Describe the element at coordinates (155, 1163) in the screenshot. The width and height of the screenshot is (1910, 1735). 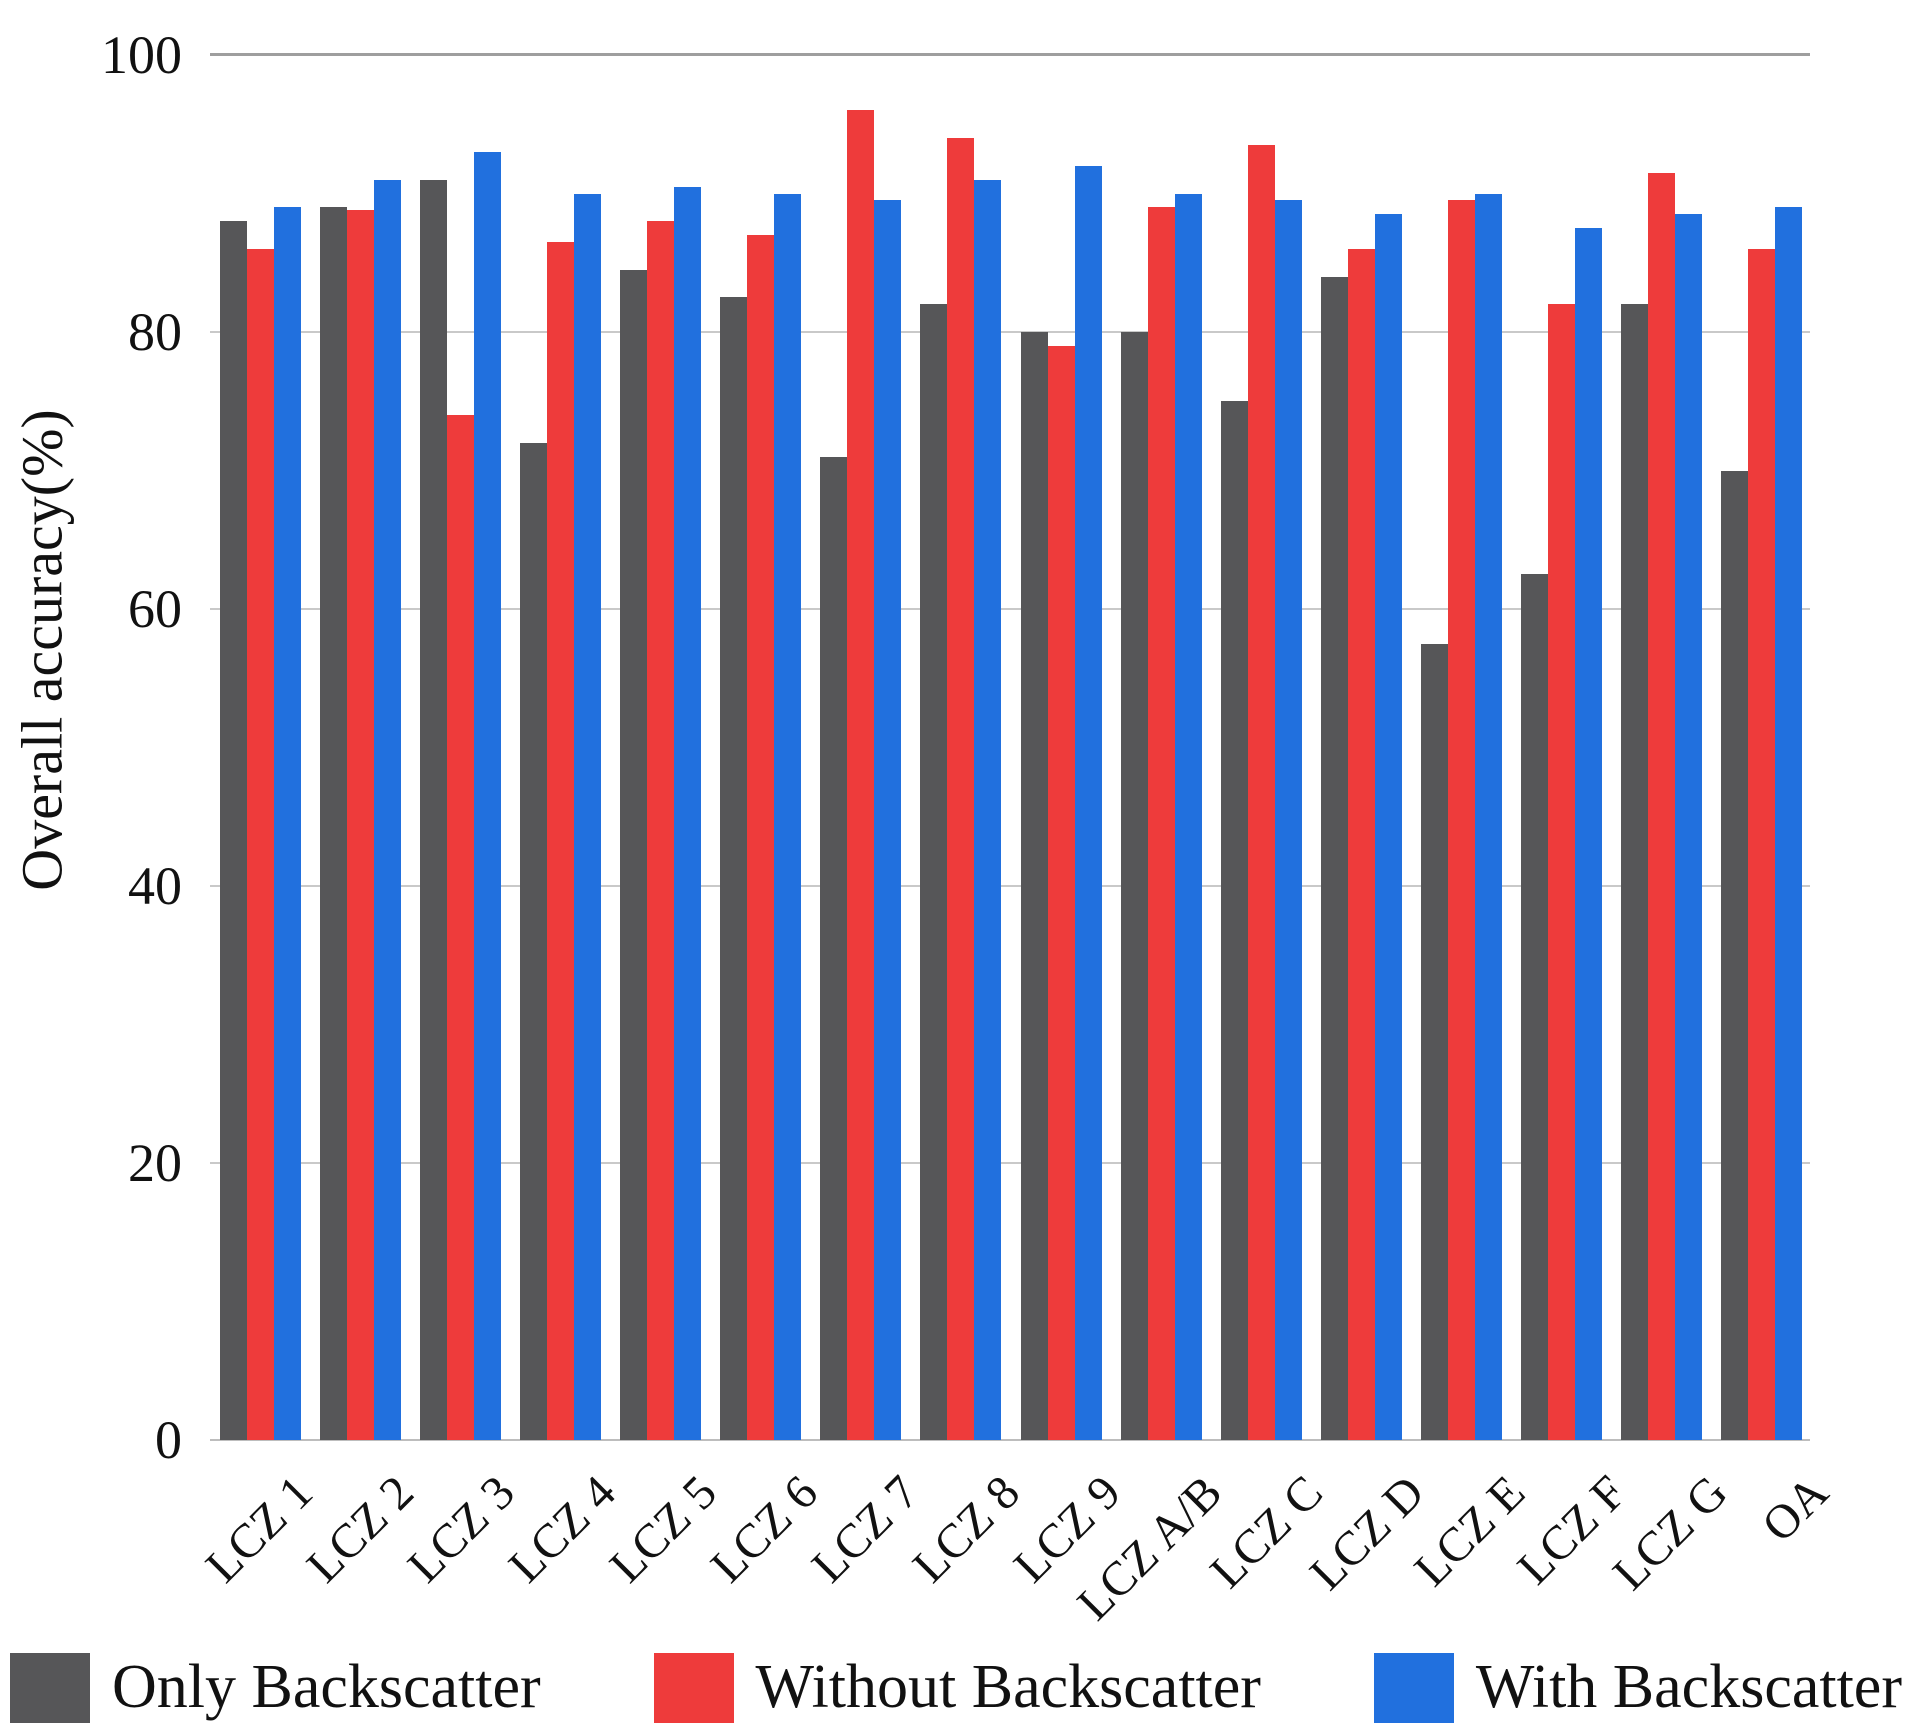
I see `y-tick-label: 20` at that location.